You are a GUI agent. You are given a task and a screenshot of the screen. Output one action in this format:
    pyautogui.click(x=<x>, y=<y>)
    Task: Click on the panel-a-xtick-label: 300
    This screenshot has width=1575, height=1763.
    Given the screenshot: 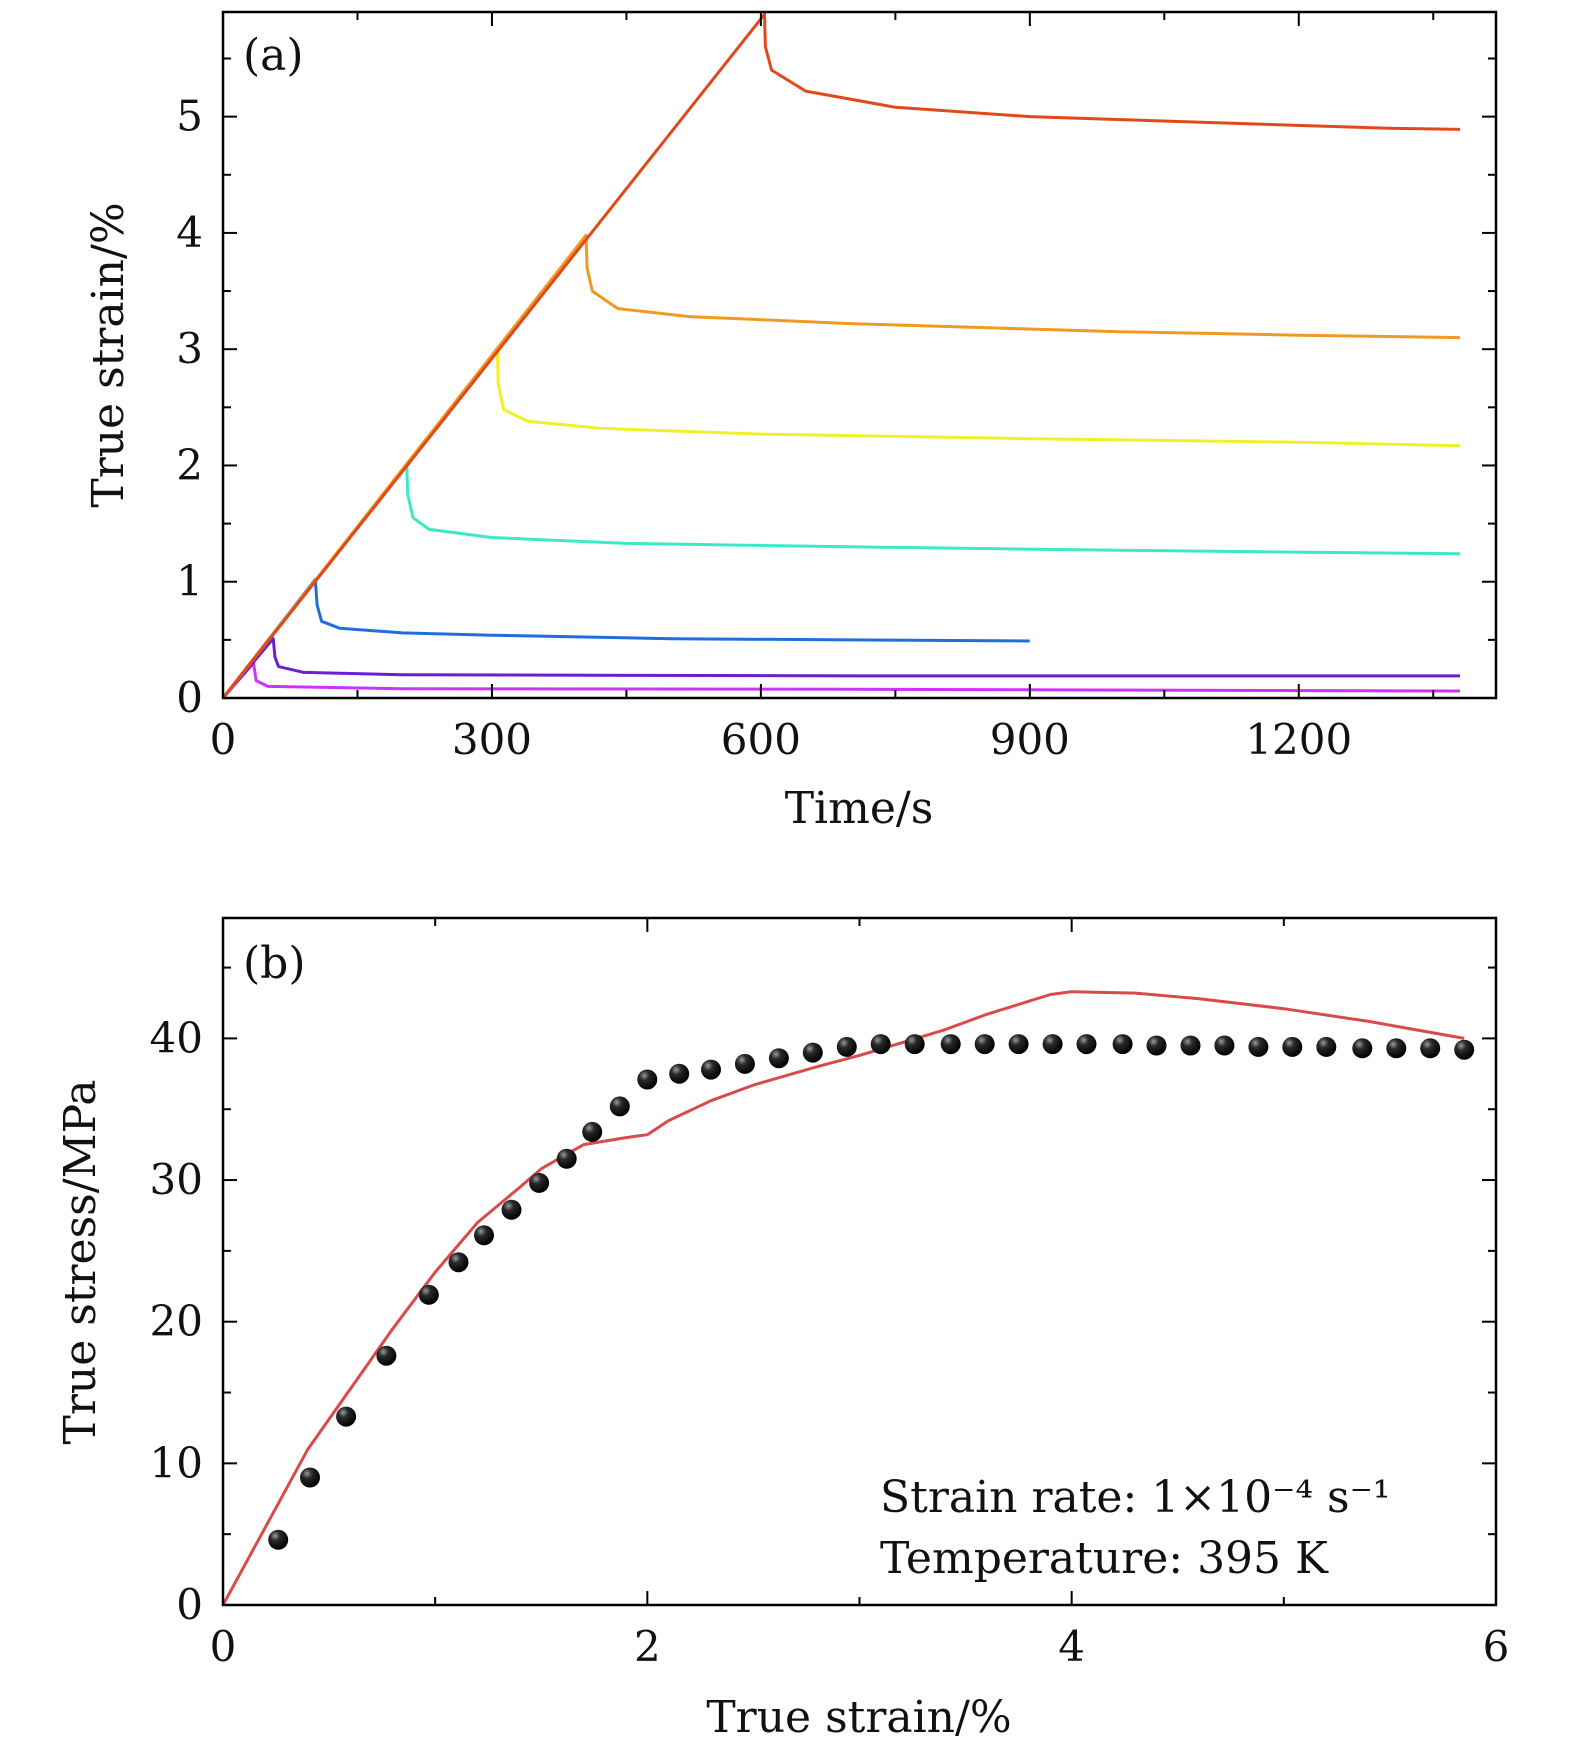 What is the action you would take?
    pyautogui.click(x=492, y=739)
    